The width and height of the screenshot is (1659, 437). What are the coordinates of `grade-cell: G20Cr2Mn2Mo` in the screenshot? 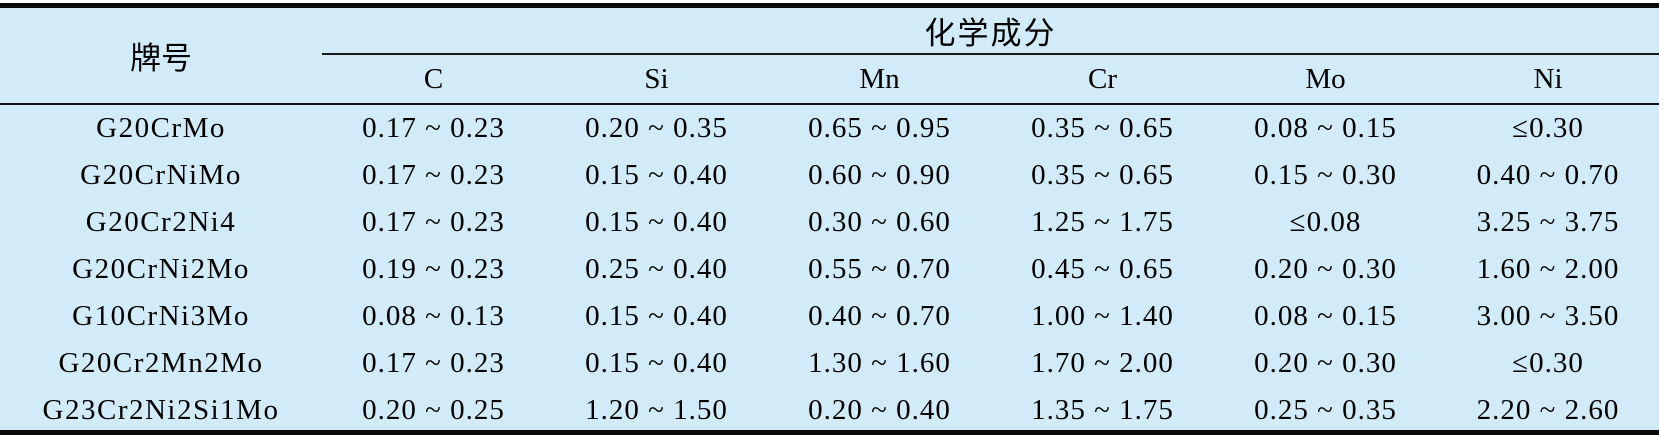 It's located at (161, 363).